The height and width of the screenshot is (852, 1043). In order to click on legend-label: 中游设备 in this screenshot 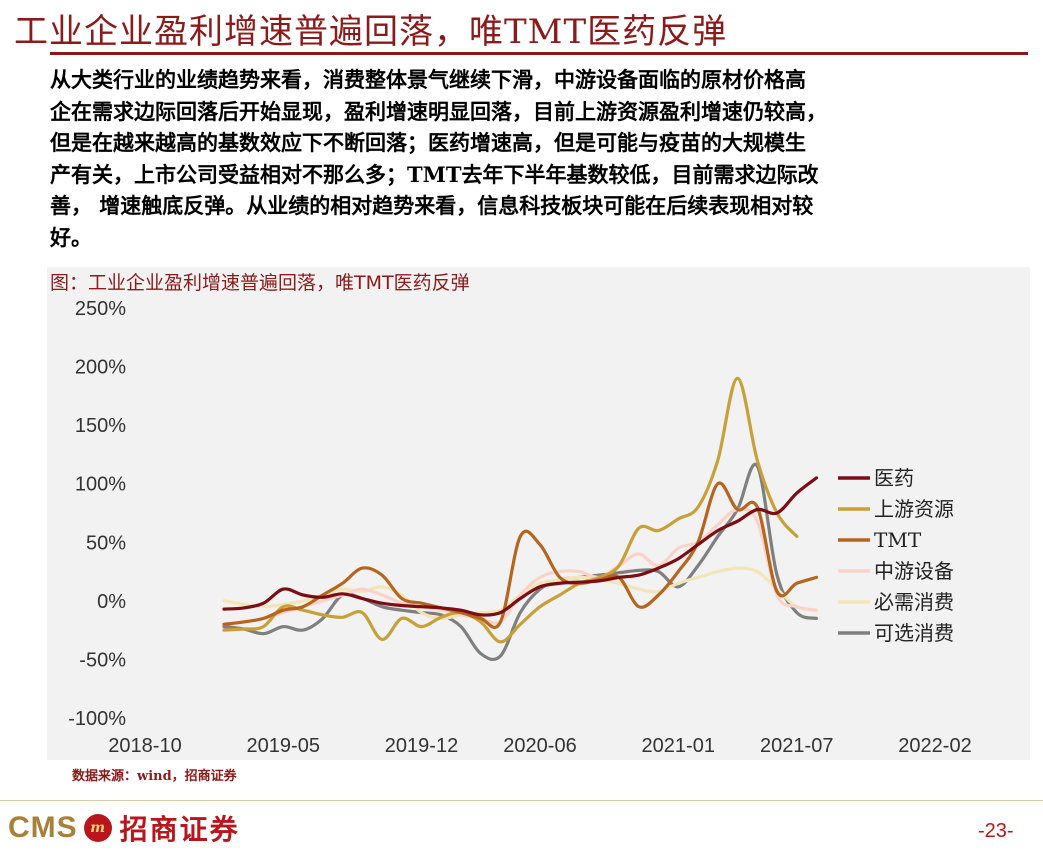, I will do `click(914, 571)`.